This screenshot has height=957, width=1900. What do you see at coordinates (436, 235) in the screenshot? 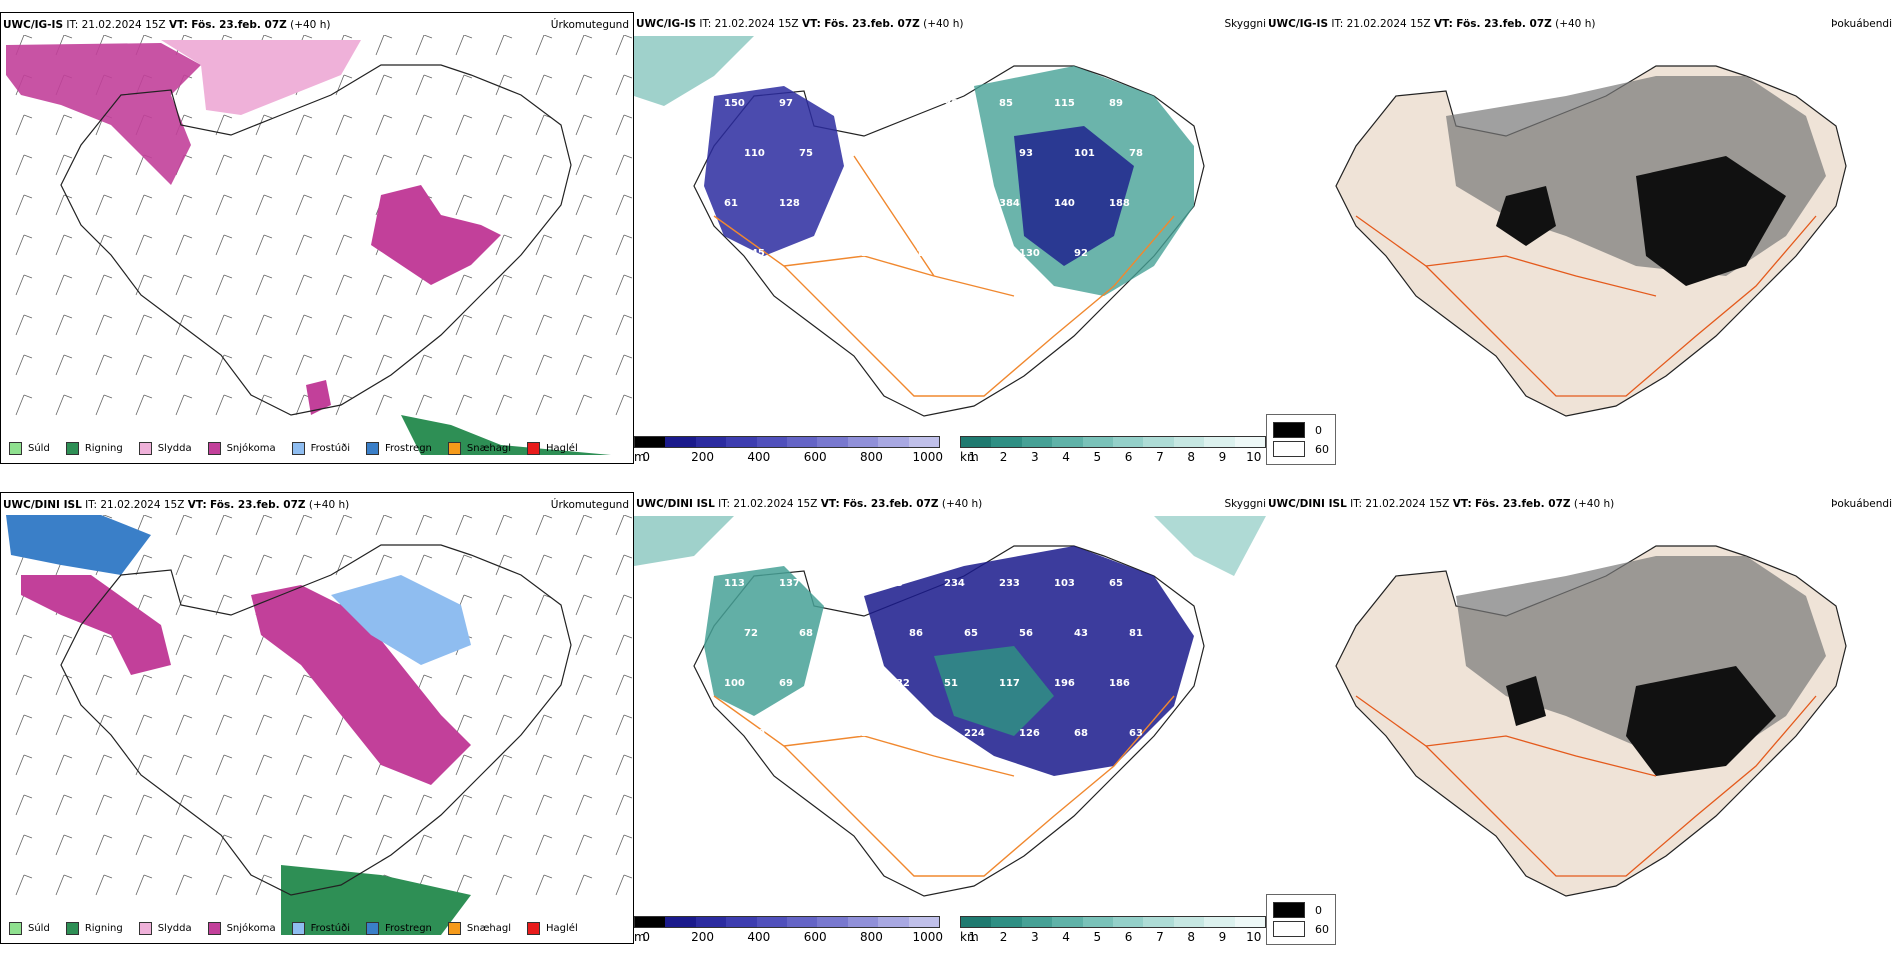
I see `snow-area-east` at bounding box center [436, 235].